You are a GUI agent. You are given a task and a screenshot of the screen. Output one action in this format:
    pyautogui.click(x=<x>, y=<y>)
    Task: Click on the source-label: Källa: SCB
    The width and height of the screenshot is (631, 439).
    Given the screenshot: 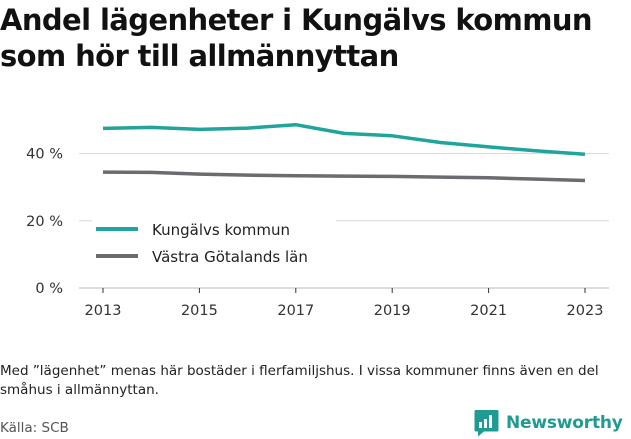 What is the action you would take?
    pyautogui.click(x=34, y=428)
    